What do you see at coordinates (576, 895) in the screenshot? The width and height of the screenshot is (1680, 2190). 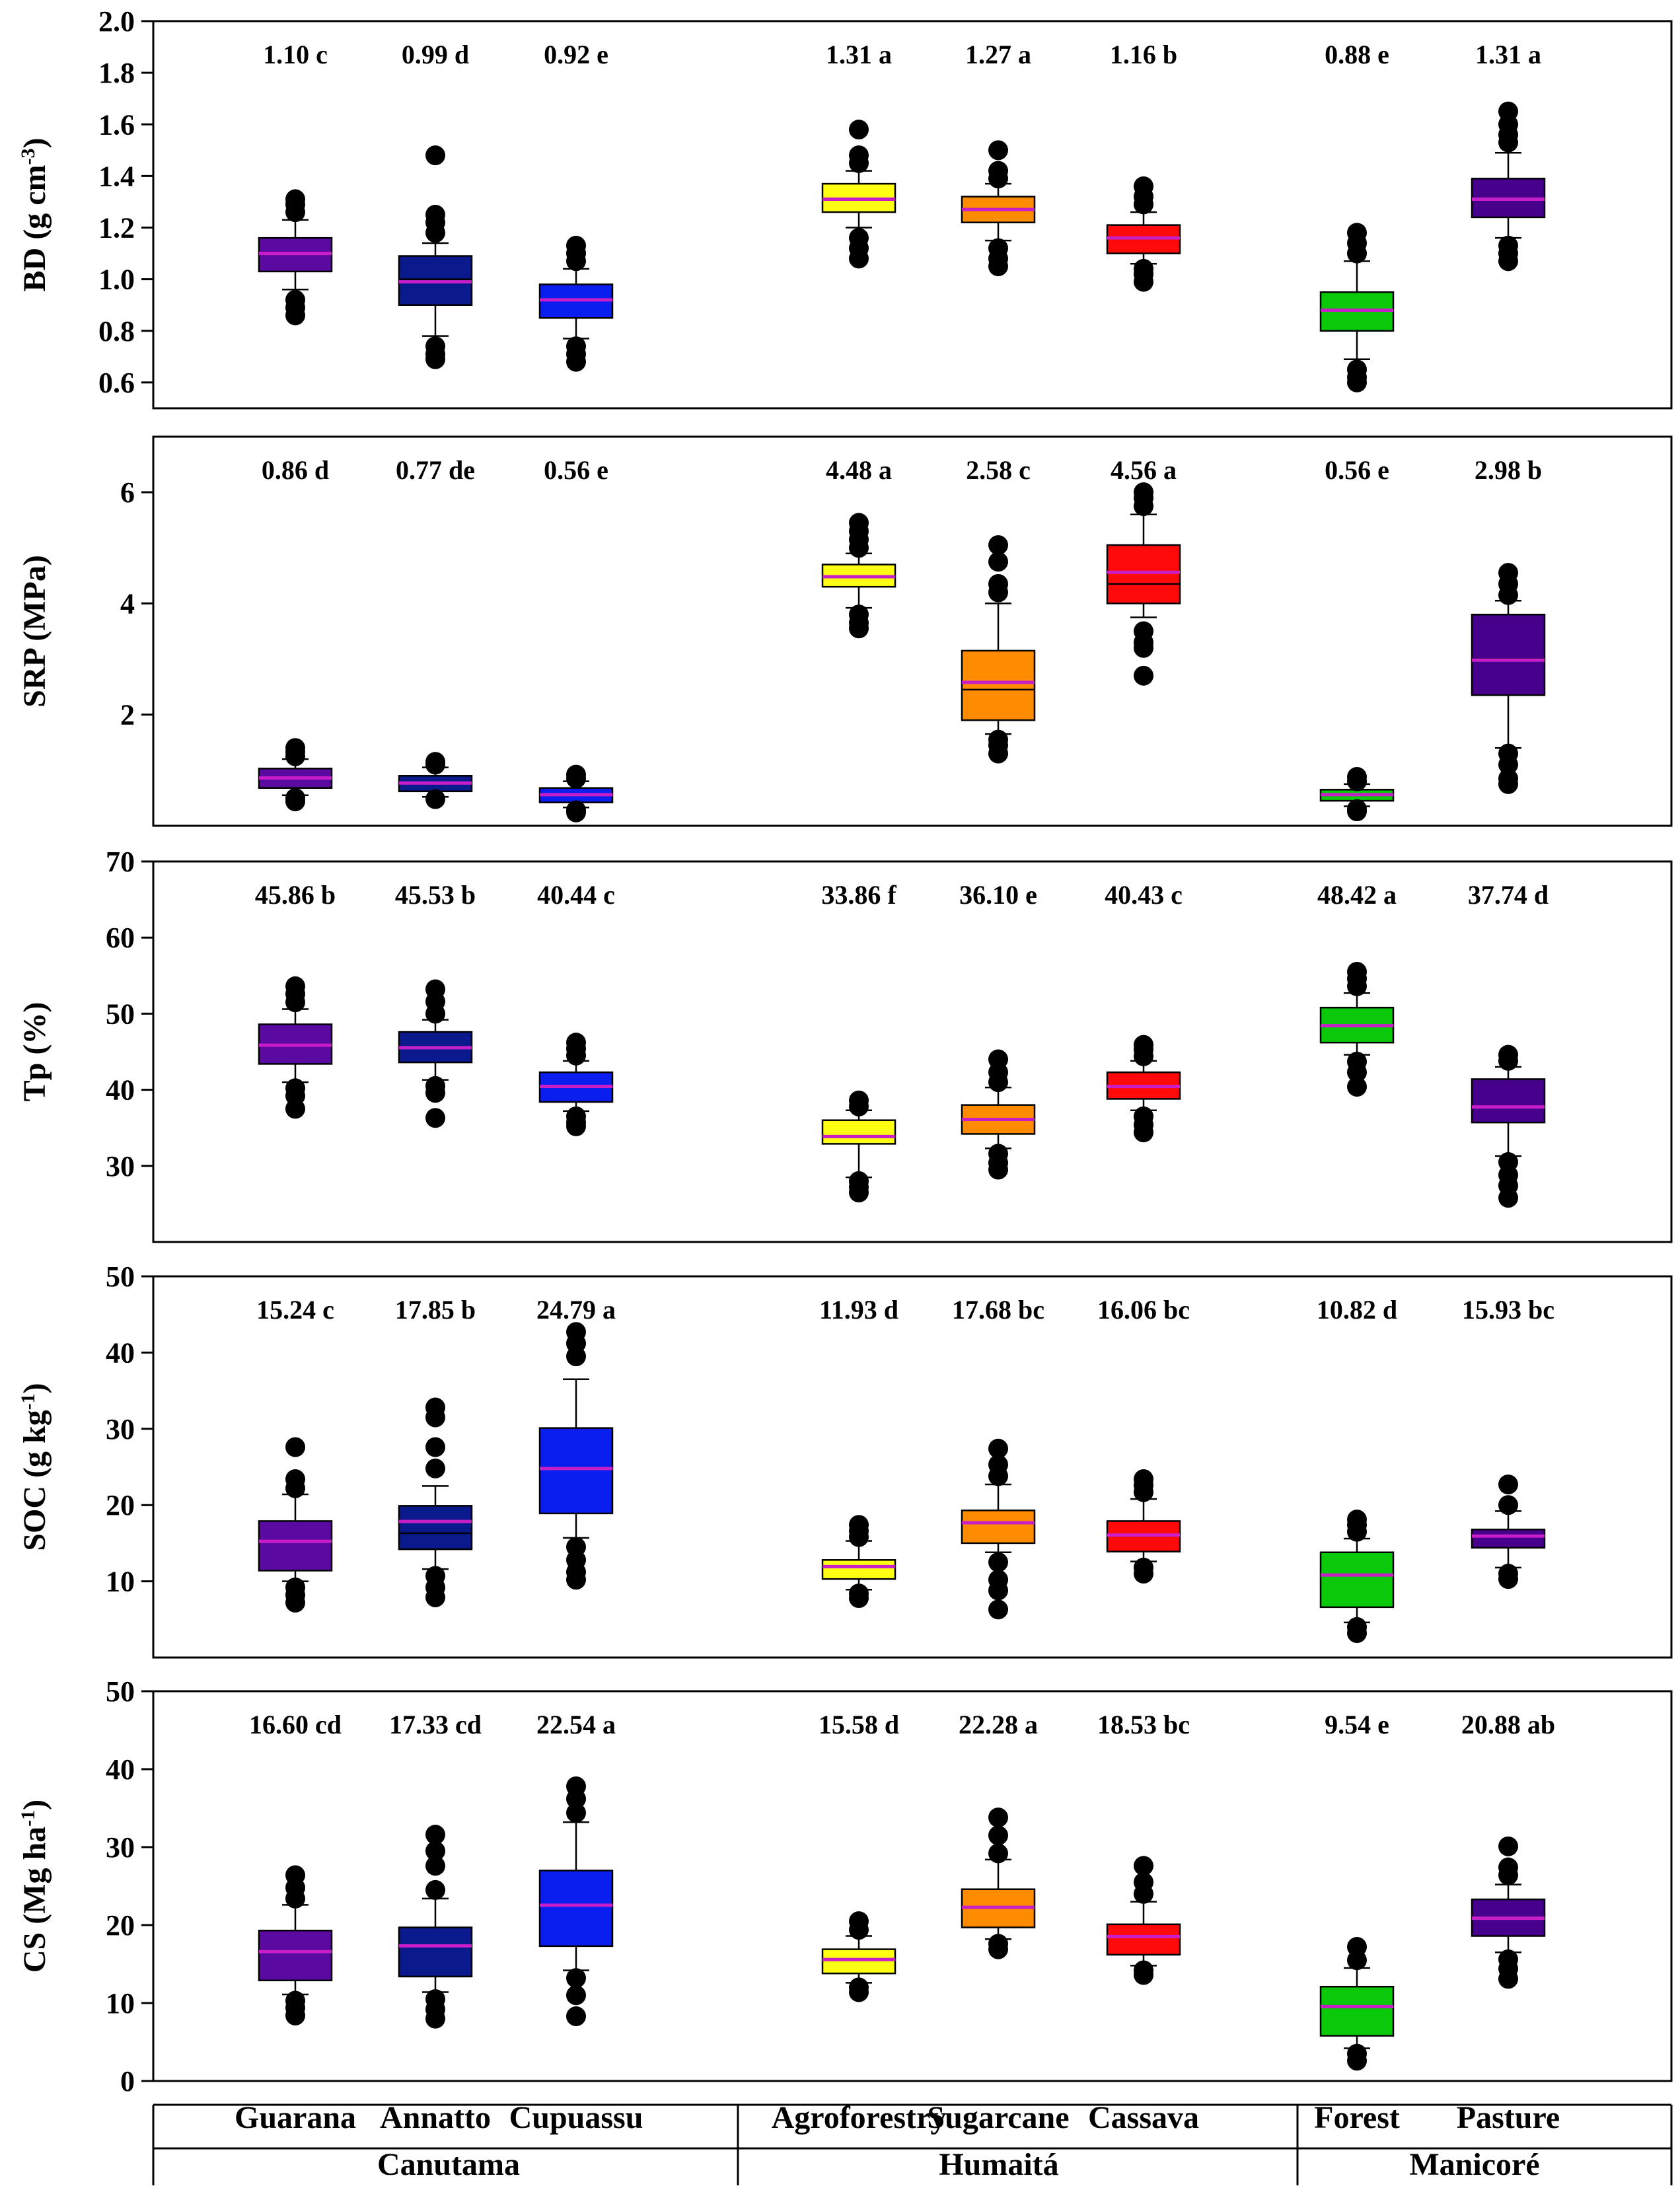 I see `mean-letter-label: 40.44 c` at bounding box center [576, 895].